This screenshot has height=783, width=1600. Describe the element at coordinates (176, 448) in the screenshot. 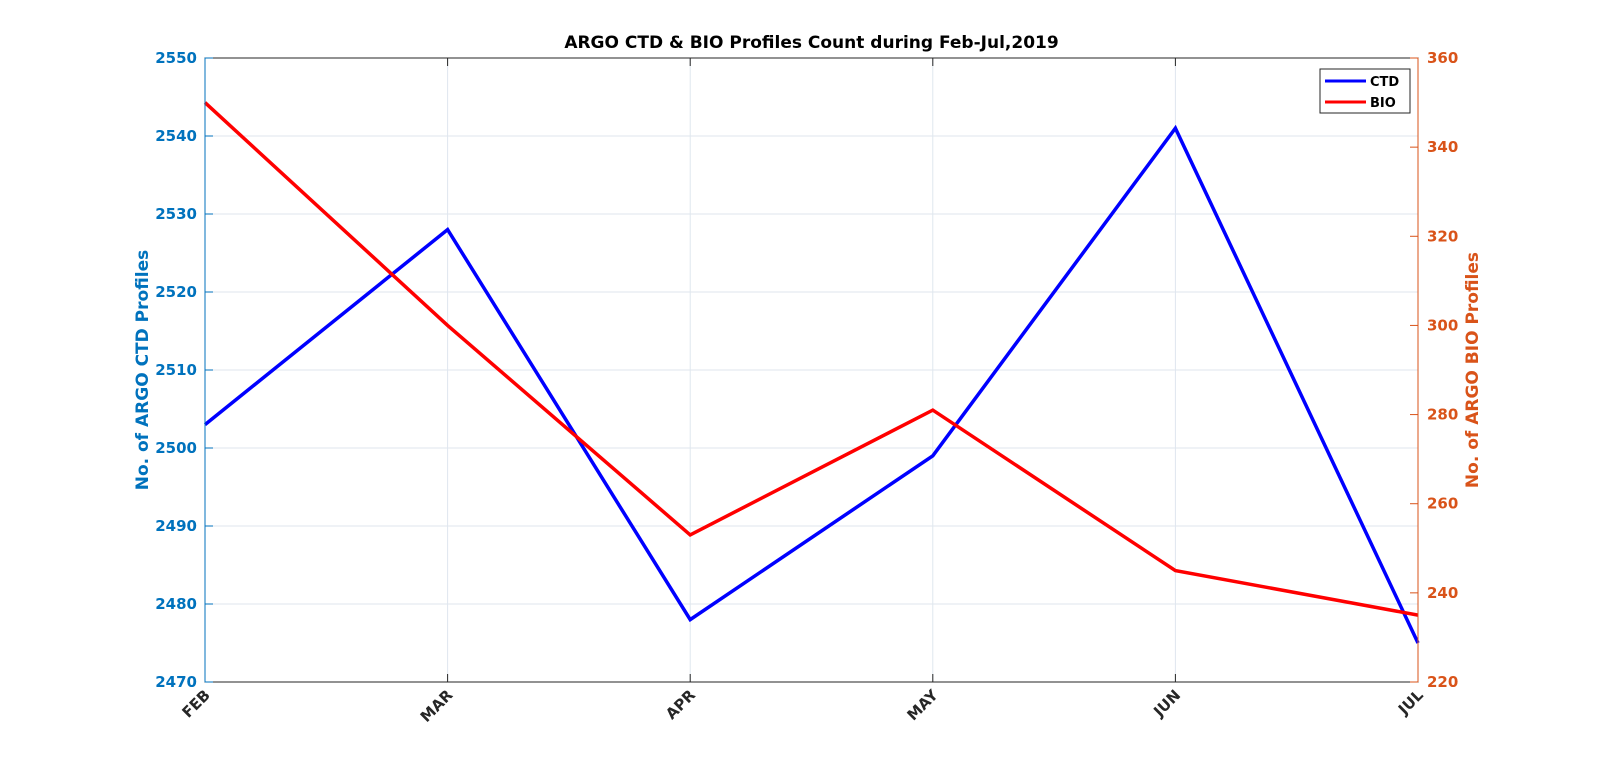

I see `y-left-tick-label: 2500` at that location.